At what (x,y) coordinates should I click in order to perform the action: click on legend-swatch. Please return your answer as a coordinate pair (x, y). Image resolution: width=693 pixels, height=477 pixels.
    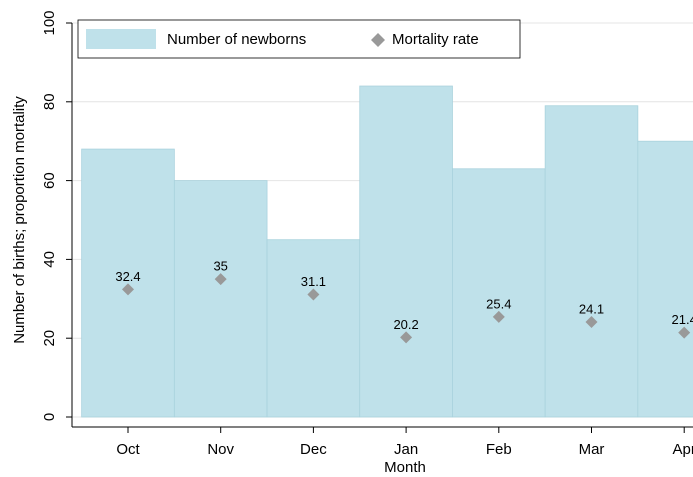
    Looking at the image, I should click on (121, 39).